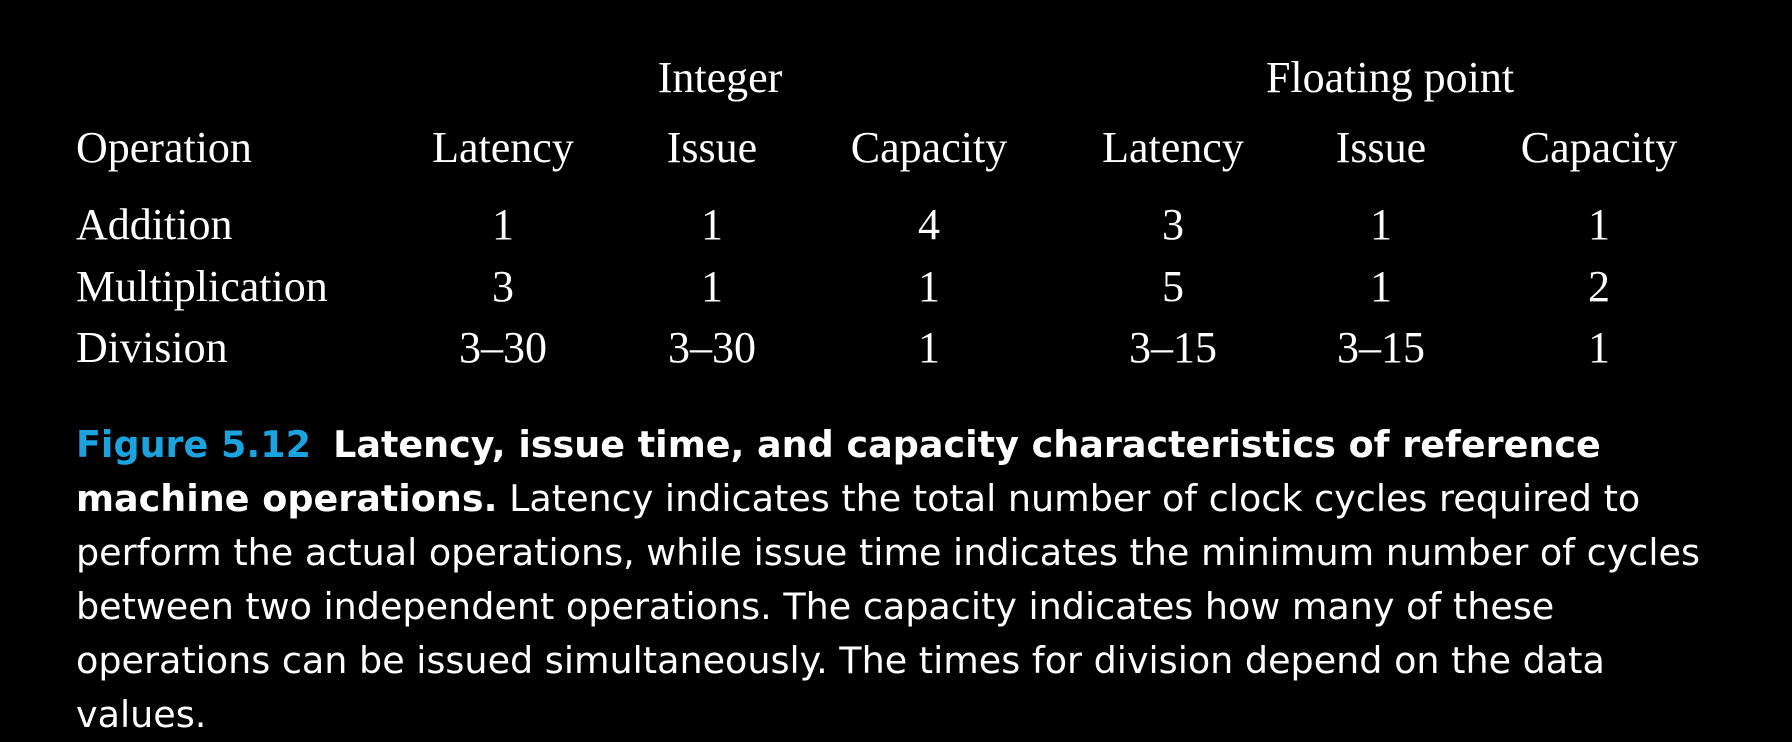 This screenshot has height=742, width=1792. I want to click on column-header-fp-issue: Issue, so click(1381, 147).